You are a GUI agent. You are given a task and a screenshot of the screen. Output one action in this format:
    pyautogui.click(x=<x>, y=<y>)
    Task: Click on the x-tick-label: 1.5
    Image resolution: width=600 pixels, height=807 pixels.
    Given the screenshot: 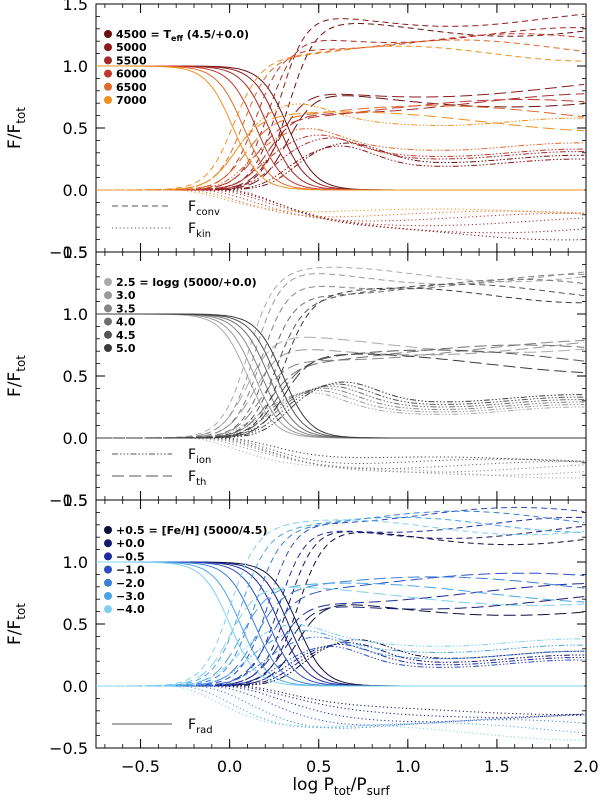 What is the action you would take?
    pyautogui.click(x=496, y=766)
    